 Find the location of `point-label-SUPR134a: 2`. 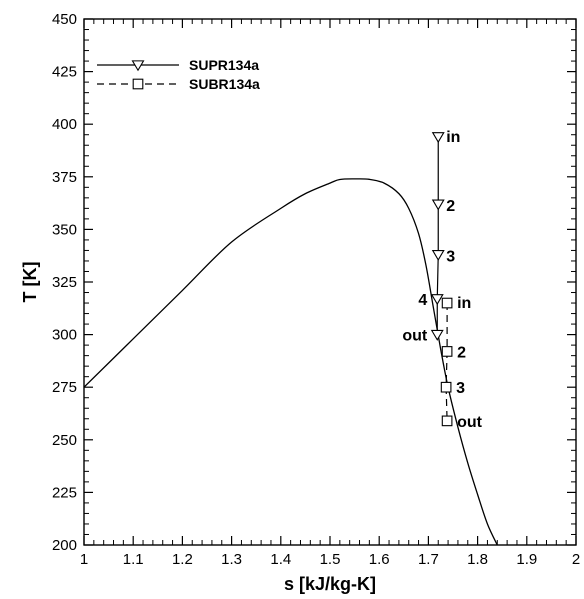

point-label-SUPR134a: 2 is located at coordinates (450, 206).